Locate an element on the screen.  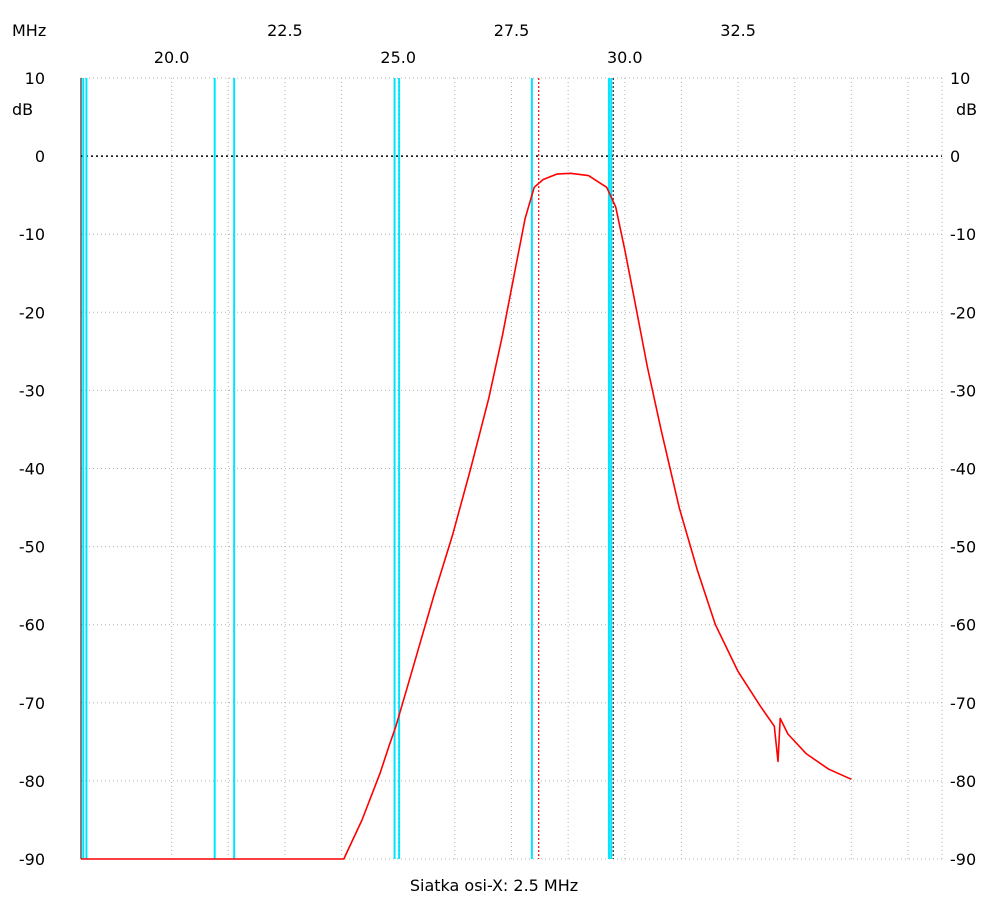
y-tick-label-right: -70 is located at coordinates (963, 703).